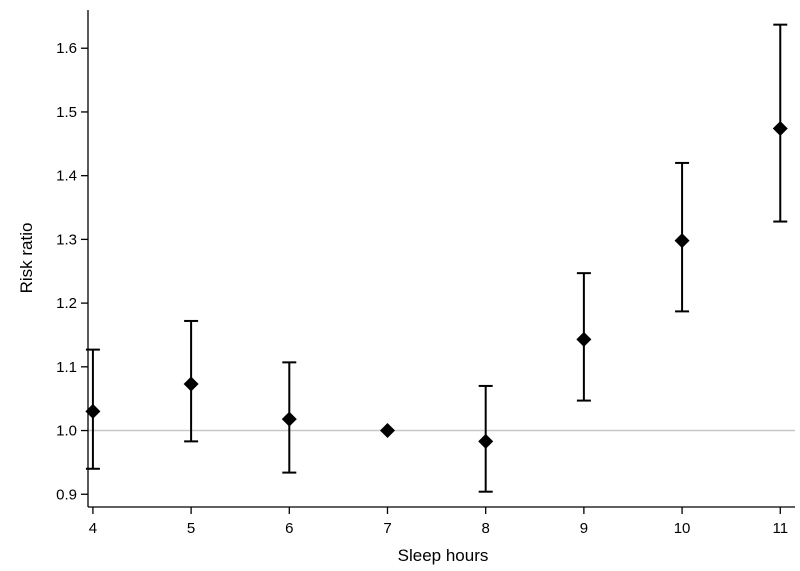  Describe the element at coordinates (191, 528) in the screenshot. I see `x-tick-label: 5` at that location.